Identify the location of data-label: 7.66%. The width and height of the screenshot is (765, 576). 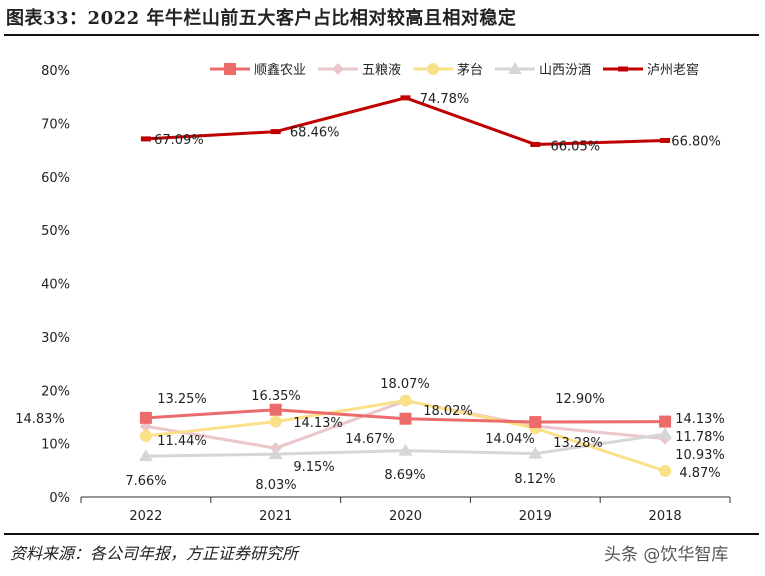
(145, 481).